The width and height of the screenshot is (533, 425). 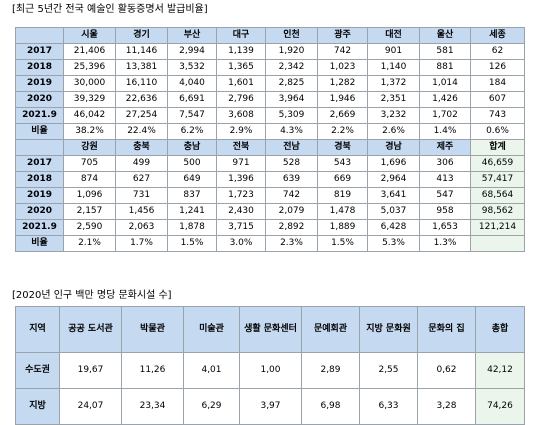 I want to click on table-cell: 6,33, so click(x=388, y=406).